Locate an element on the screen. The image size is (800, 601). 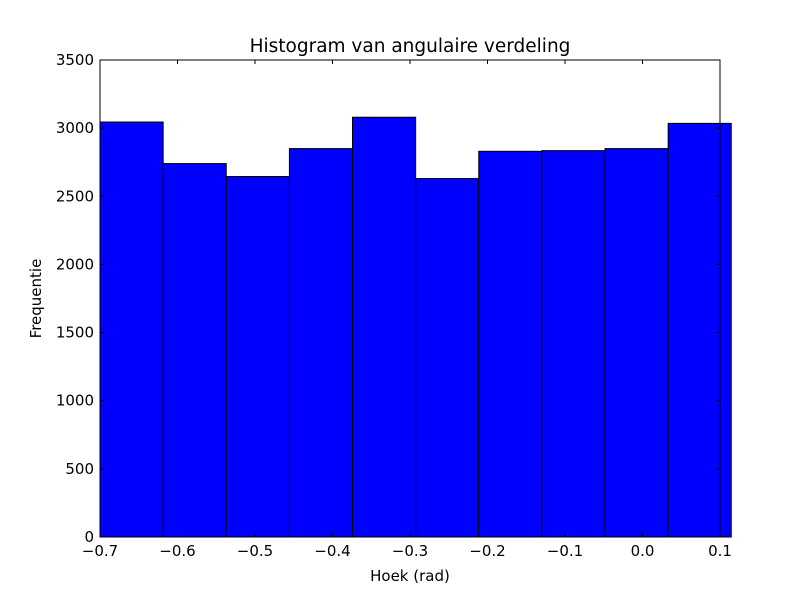
x-tick-label: −0.1 is located at coordinates (565, 551).